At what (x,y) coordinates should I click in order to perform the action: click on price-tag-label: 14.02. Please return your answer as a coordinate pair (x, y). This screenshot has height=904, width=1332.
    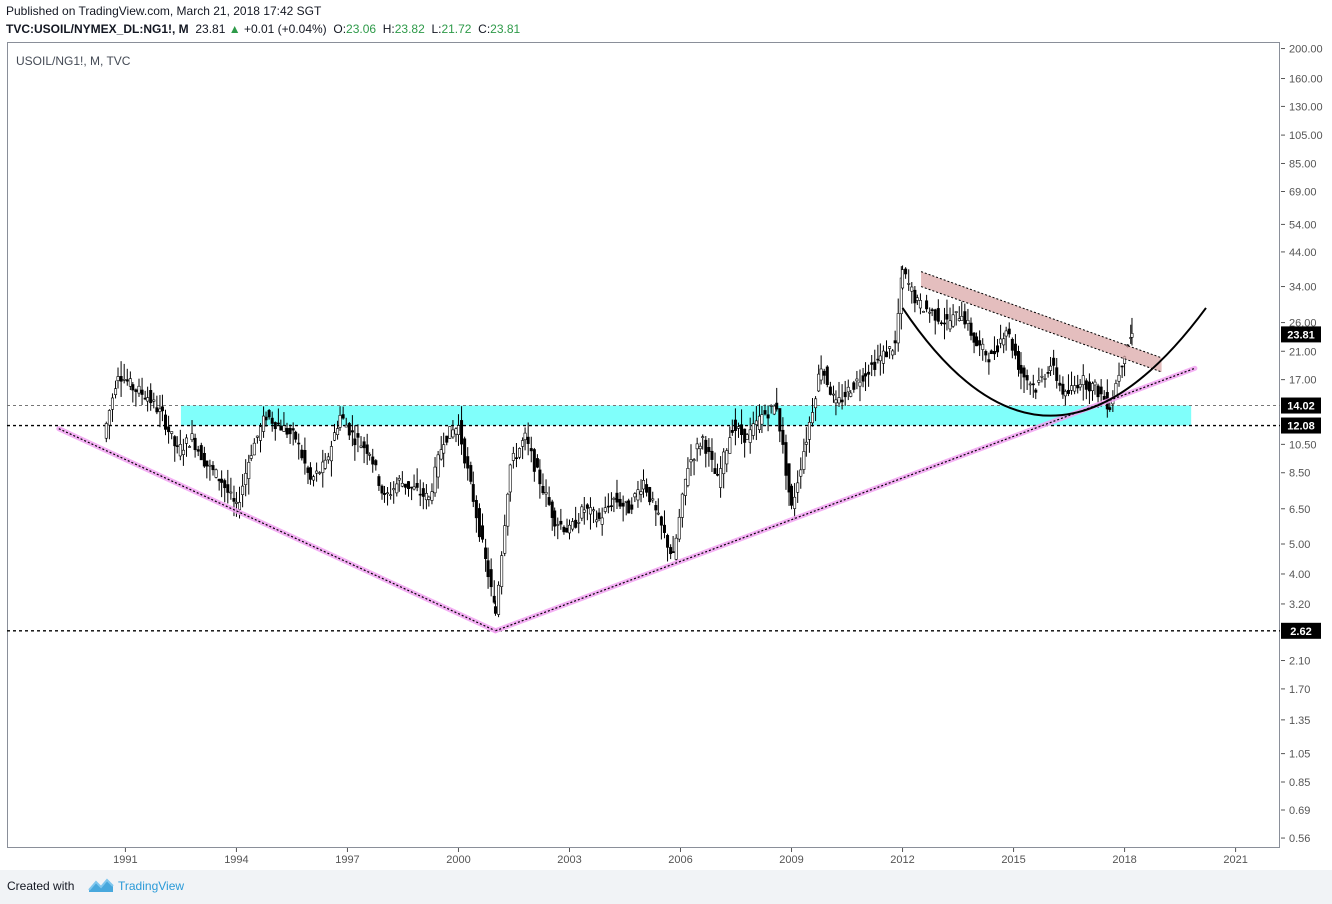
    Looking at the image, I should click on (1301, 407).